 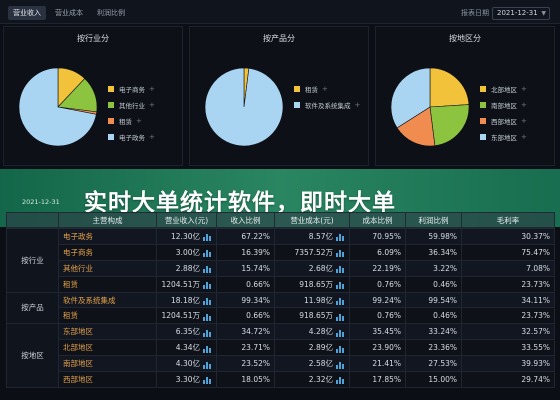 What do you see at coordinates (312, 220) in the screenshot?
I see `column-header: 营业成本(元)` at bounding box center [312, 220].